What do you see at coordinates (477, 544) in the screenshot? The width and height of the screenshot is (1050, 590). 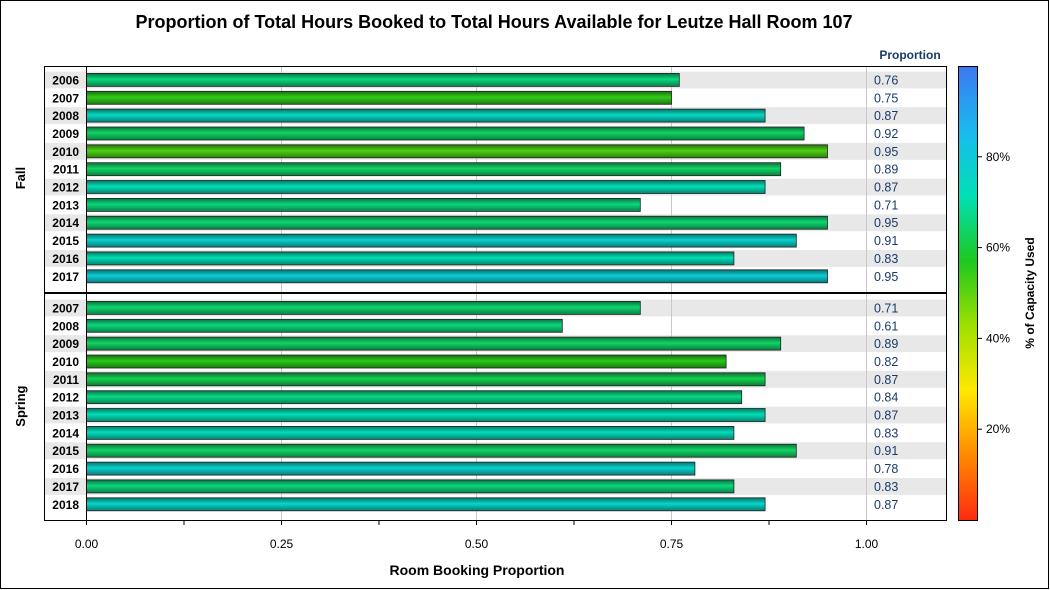 I see `x-tick-label: 0.50` at bounding box center [477, 544].